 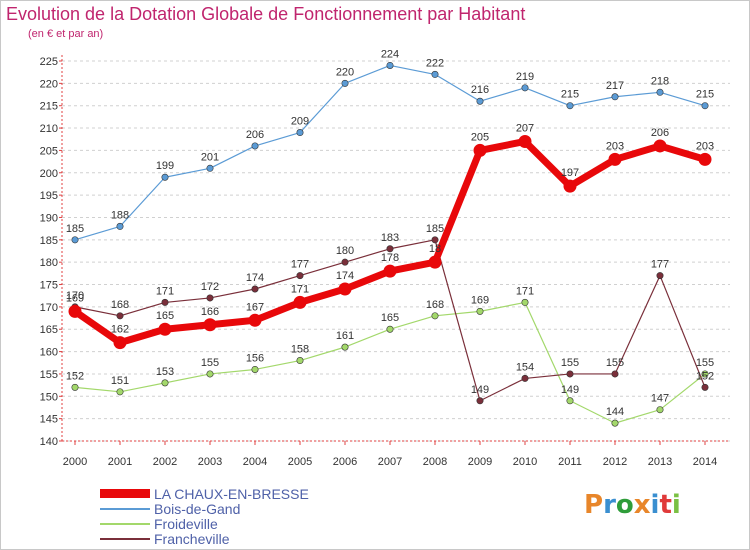 What do you see at coordinates (49, 330) in the screenshot?
I see `y-tick-label: 165` at bounding box center [49, 330].